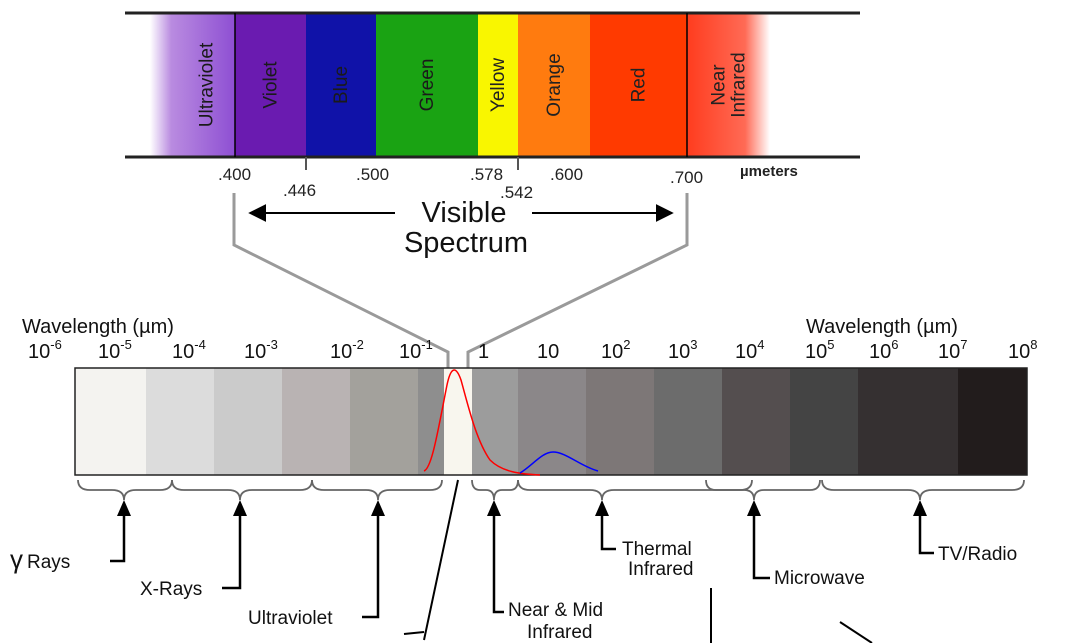 The height and width of the screenshot is (643, 1082). I want to click on band-label-ultraviolet: Ultraviolet, so click(207, 84).